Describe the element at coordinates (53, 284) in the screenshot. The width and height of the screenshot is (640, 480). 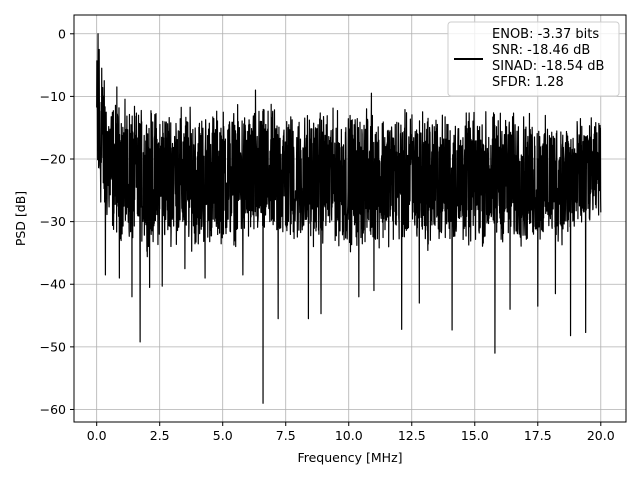
I see `y-tick-label: −40` at that location.